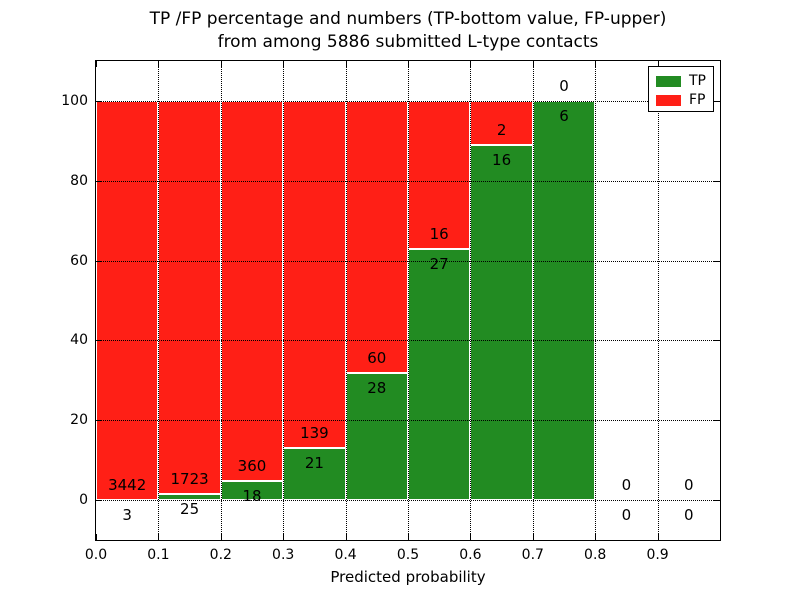  Describe the element at coordinates (377, 358) in the screenshot. I see `count-label-fp: 60` at that location.